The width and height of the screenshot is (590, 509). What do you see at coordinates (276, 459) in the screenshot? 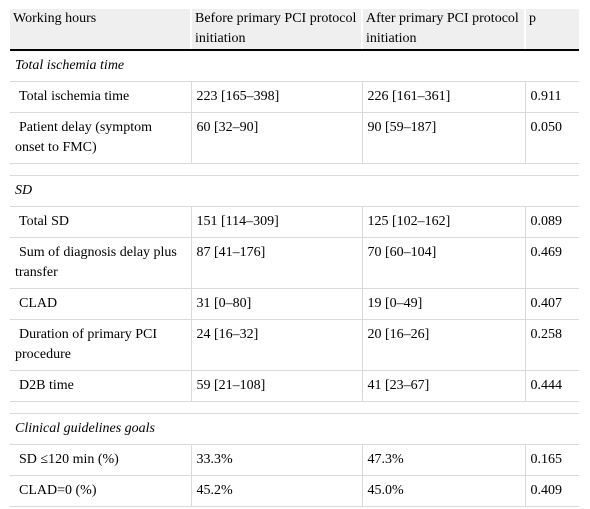
I see `before-value: 33.3%` at bounding box center [276, 459].